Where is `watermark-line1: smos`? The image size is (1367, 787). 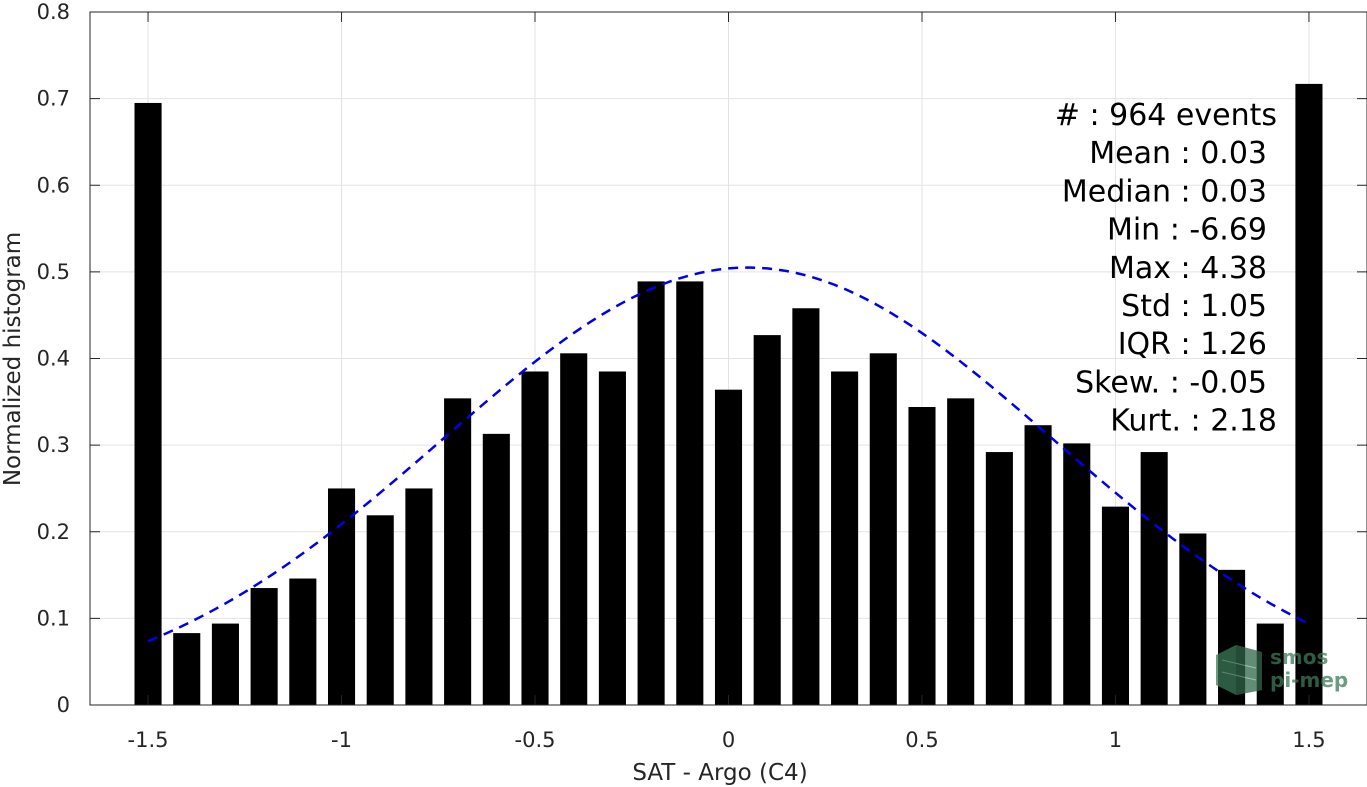 watermark-line1: smos is located at coordinates (1299, 657).